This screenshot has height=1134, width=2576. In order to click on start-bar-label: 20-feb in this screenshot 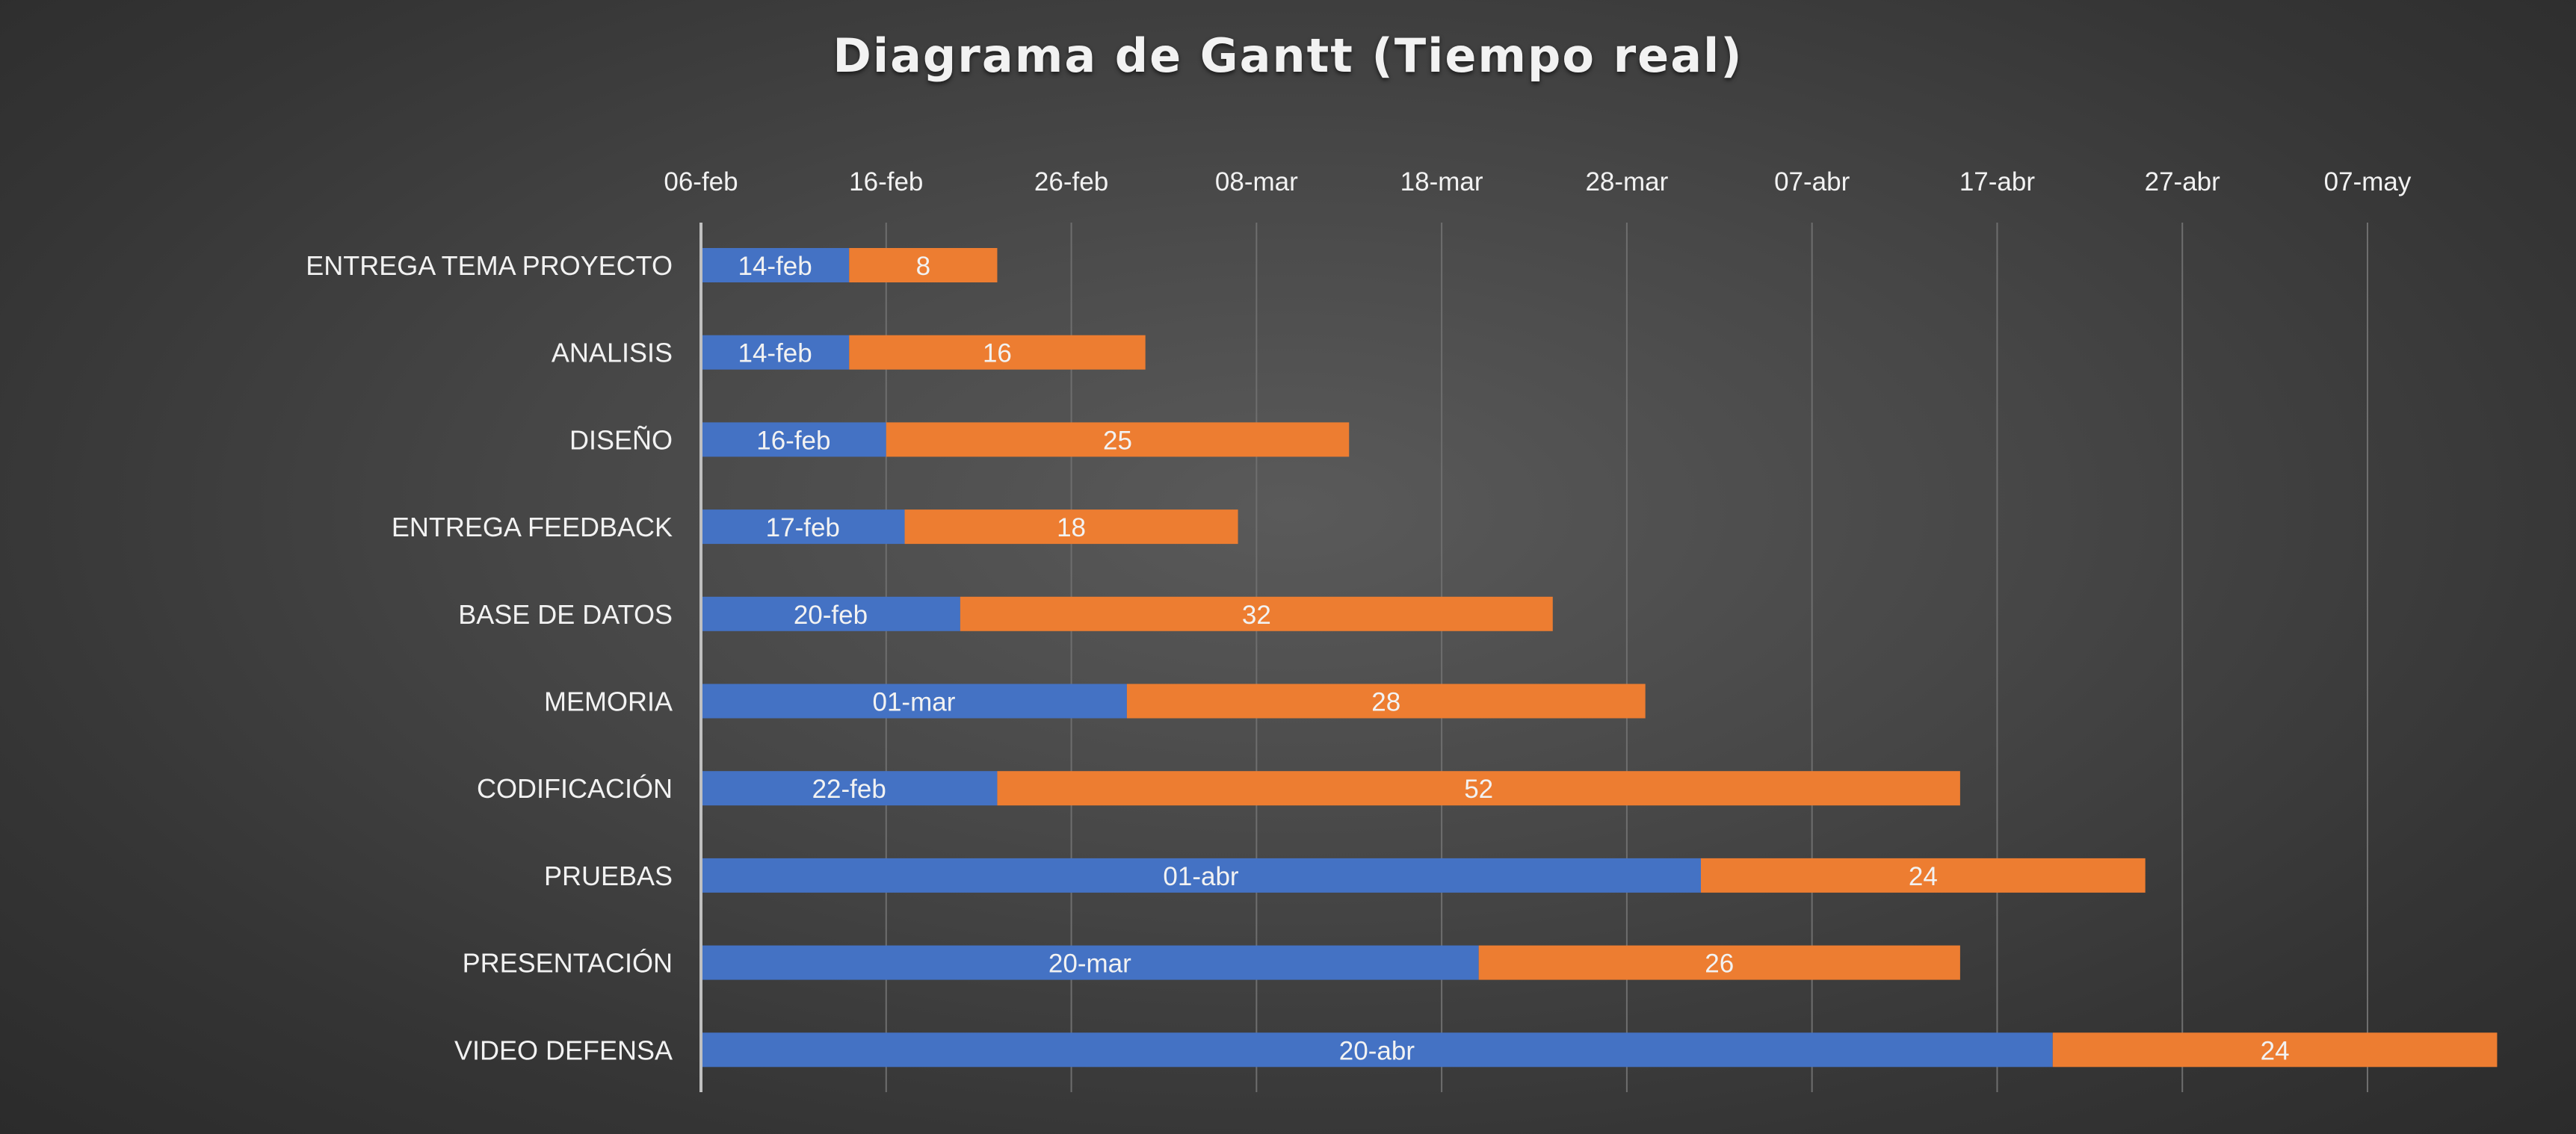, I will do `click(831, 615)`.